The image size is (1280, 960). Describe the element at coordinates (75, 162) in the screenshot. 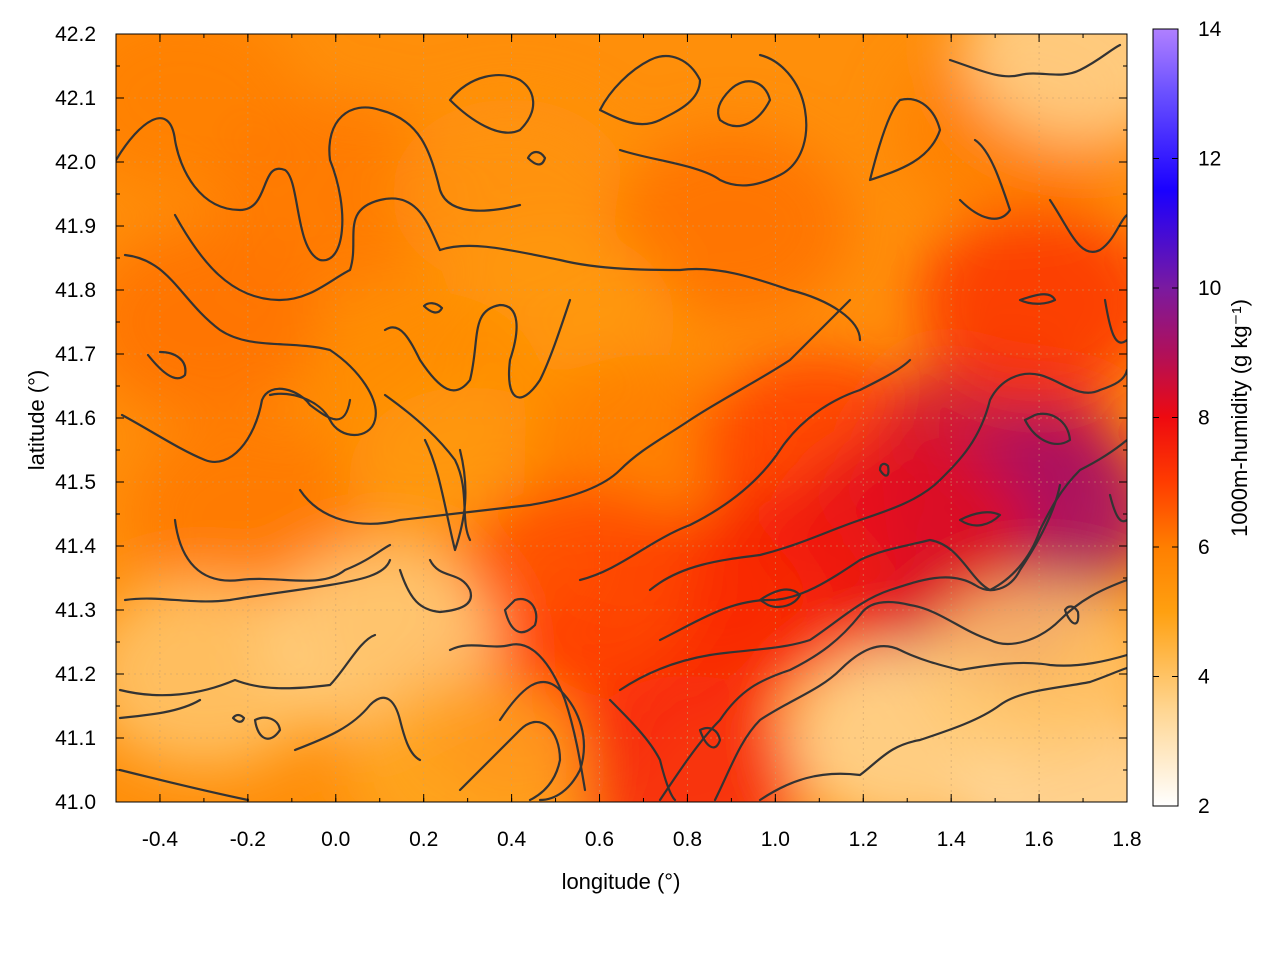

I see `y-tick-label: 42.0` at that location.